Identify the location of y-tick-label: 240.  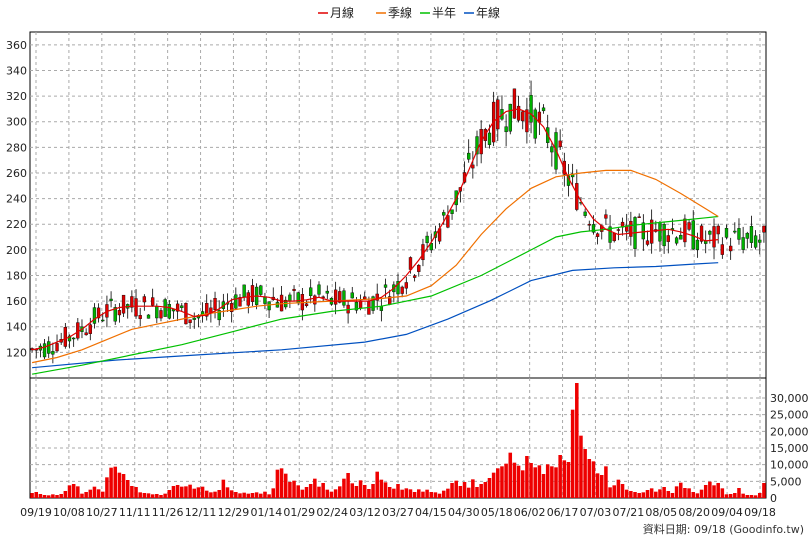
(16, 199).